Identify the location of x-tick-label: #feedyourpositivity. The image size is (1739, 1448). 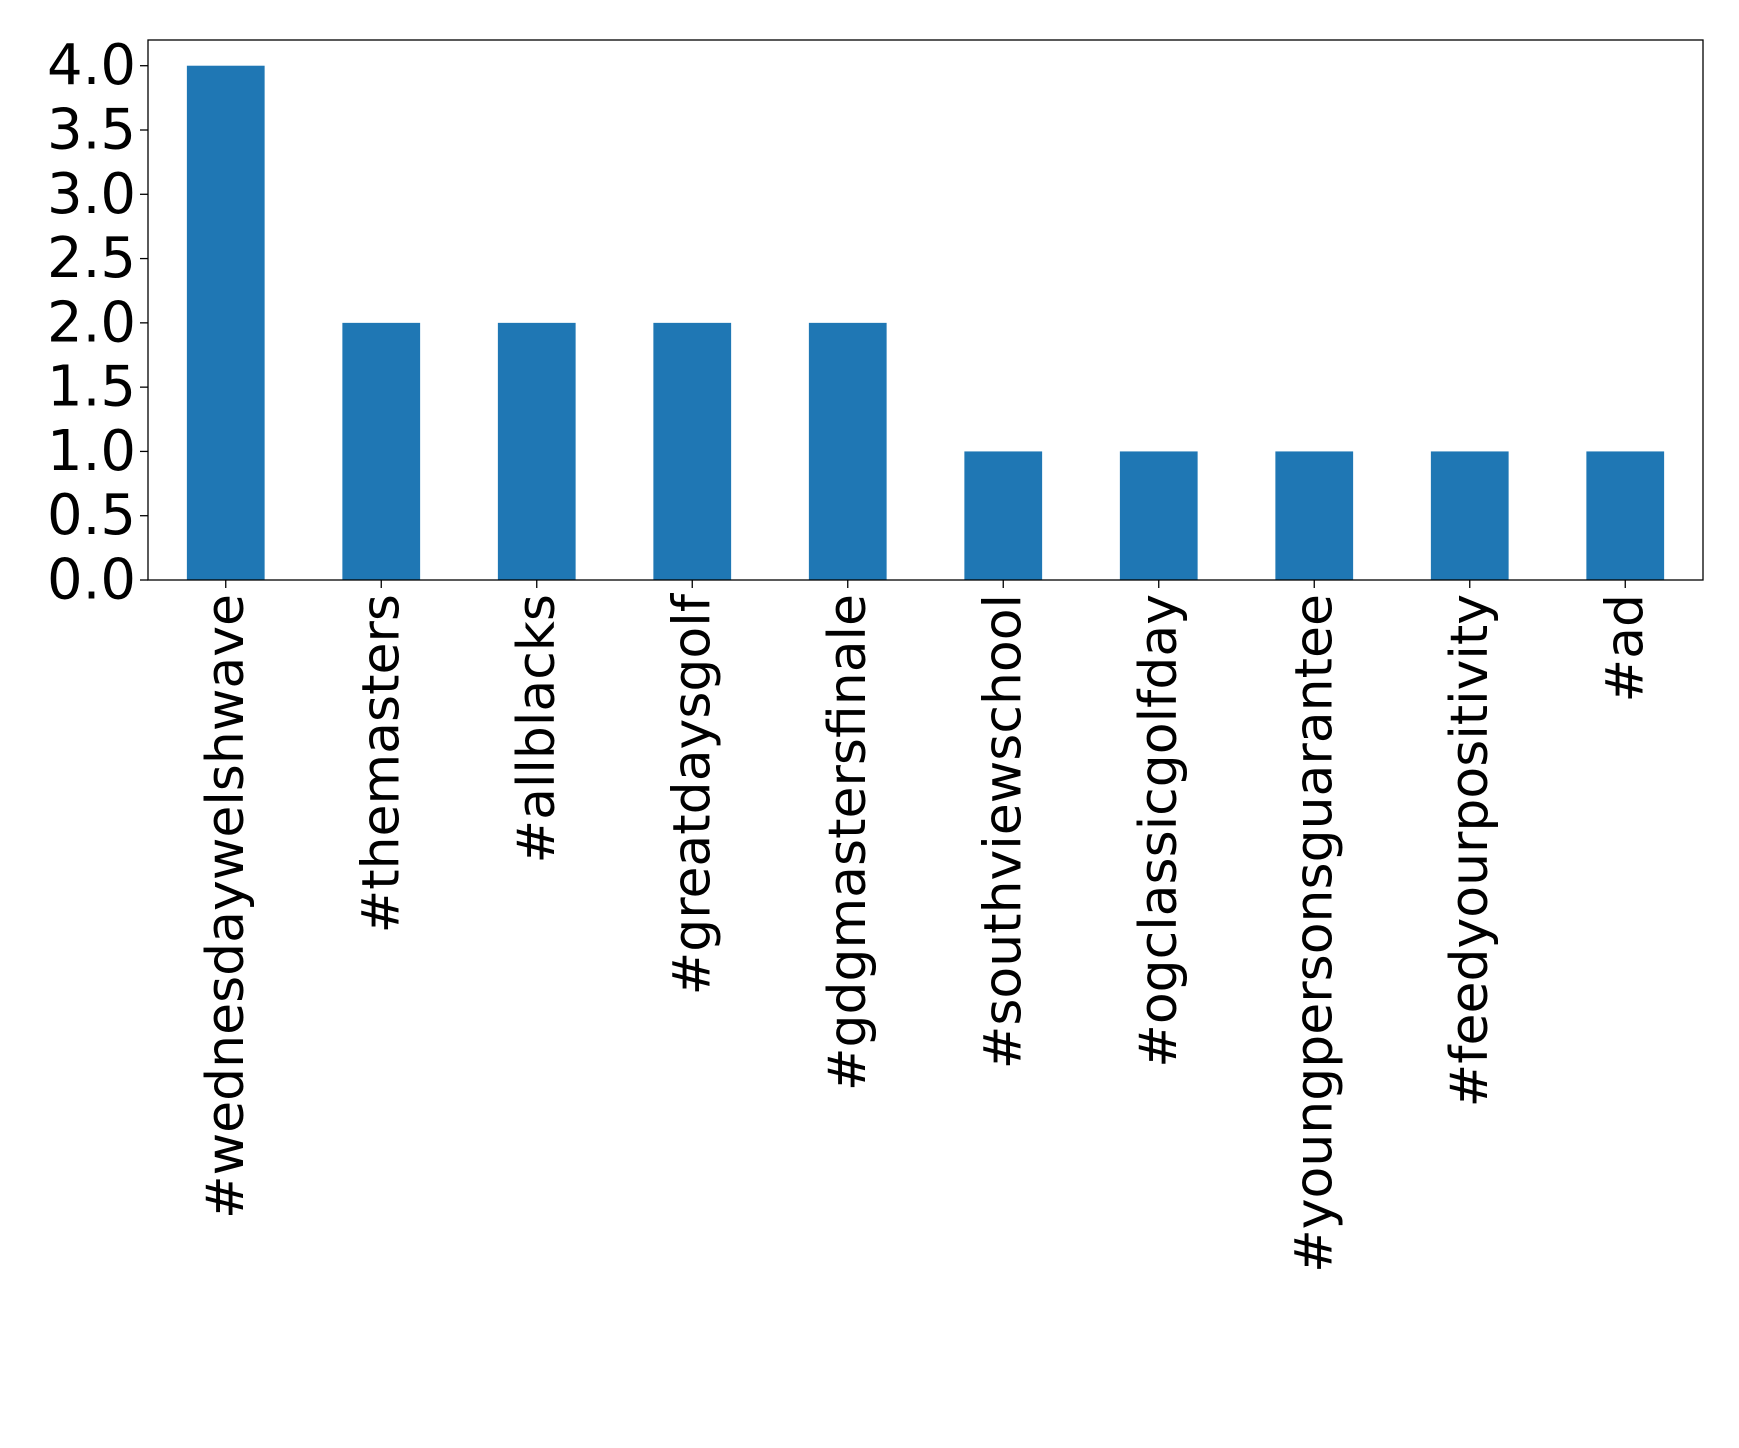
(1470, 850).